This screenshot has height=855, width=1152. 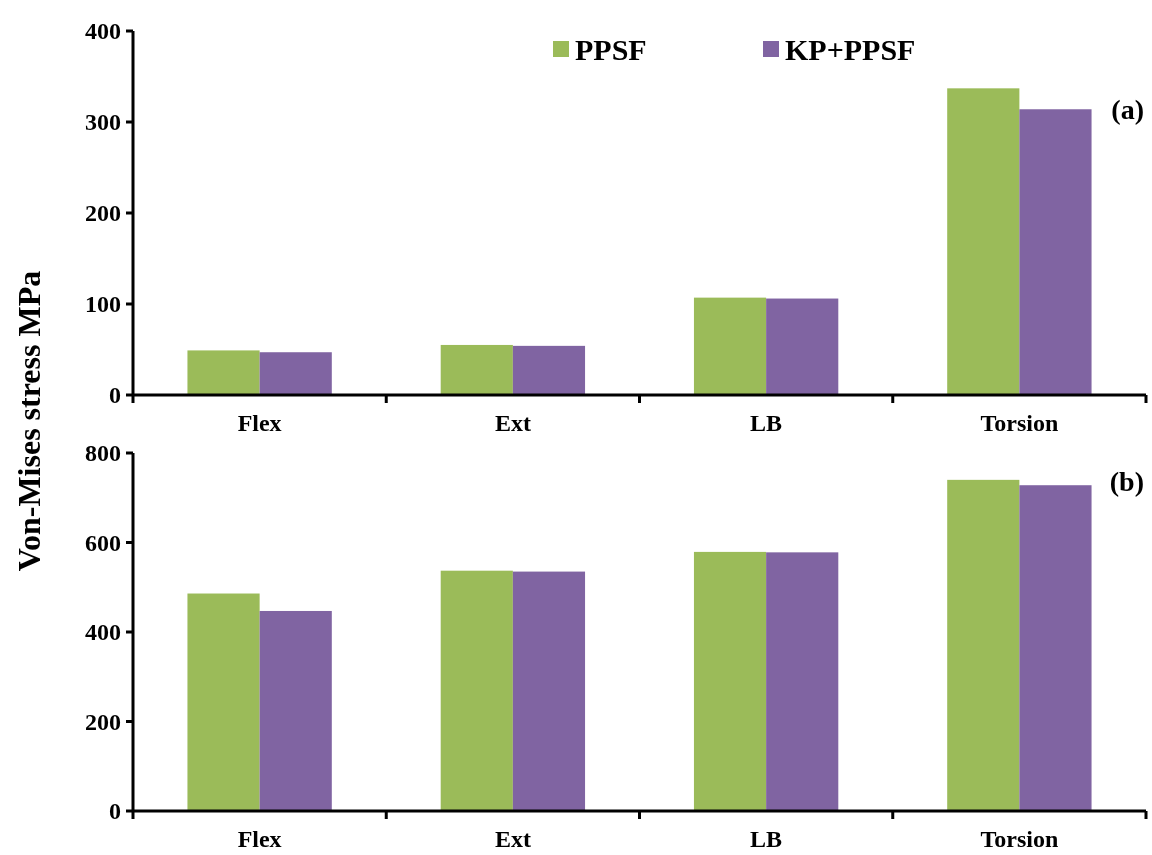 What do you see at coordinates (29, 421) in the screenshot?
I see `y-axis-title: Von-Mises stress MPa` at bounding box center [29, 421].